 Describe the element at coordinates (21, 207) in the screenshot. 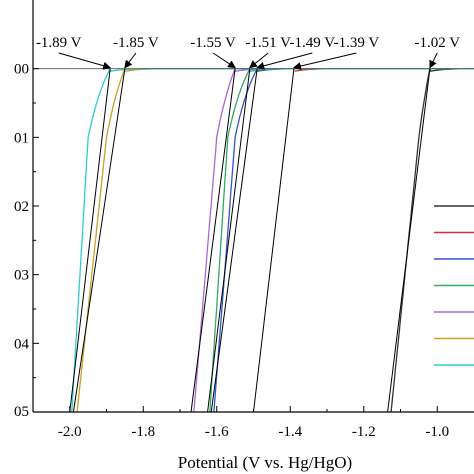

I see `y-tick-label: 02` at that location.